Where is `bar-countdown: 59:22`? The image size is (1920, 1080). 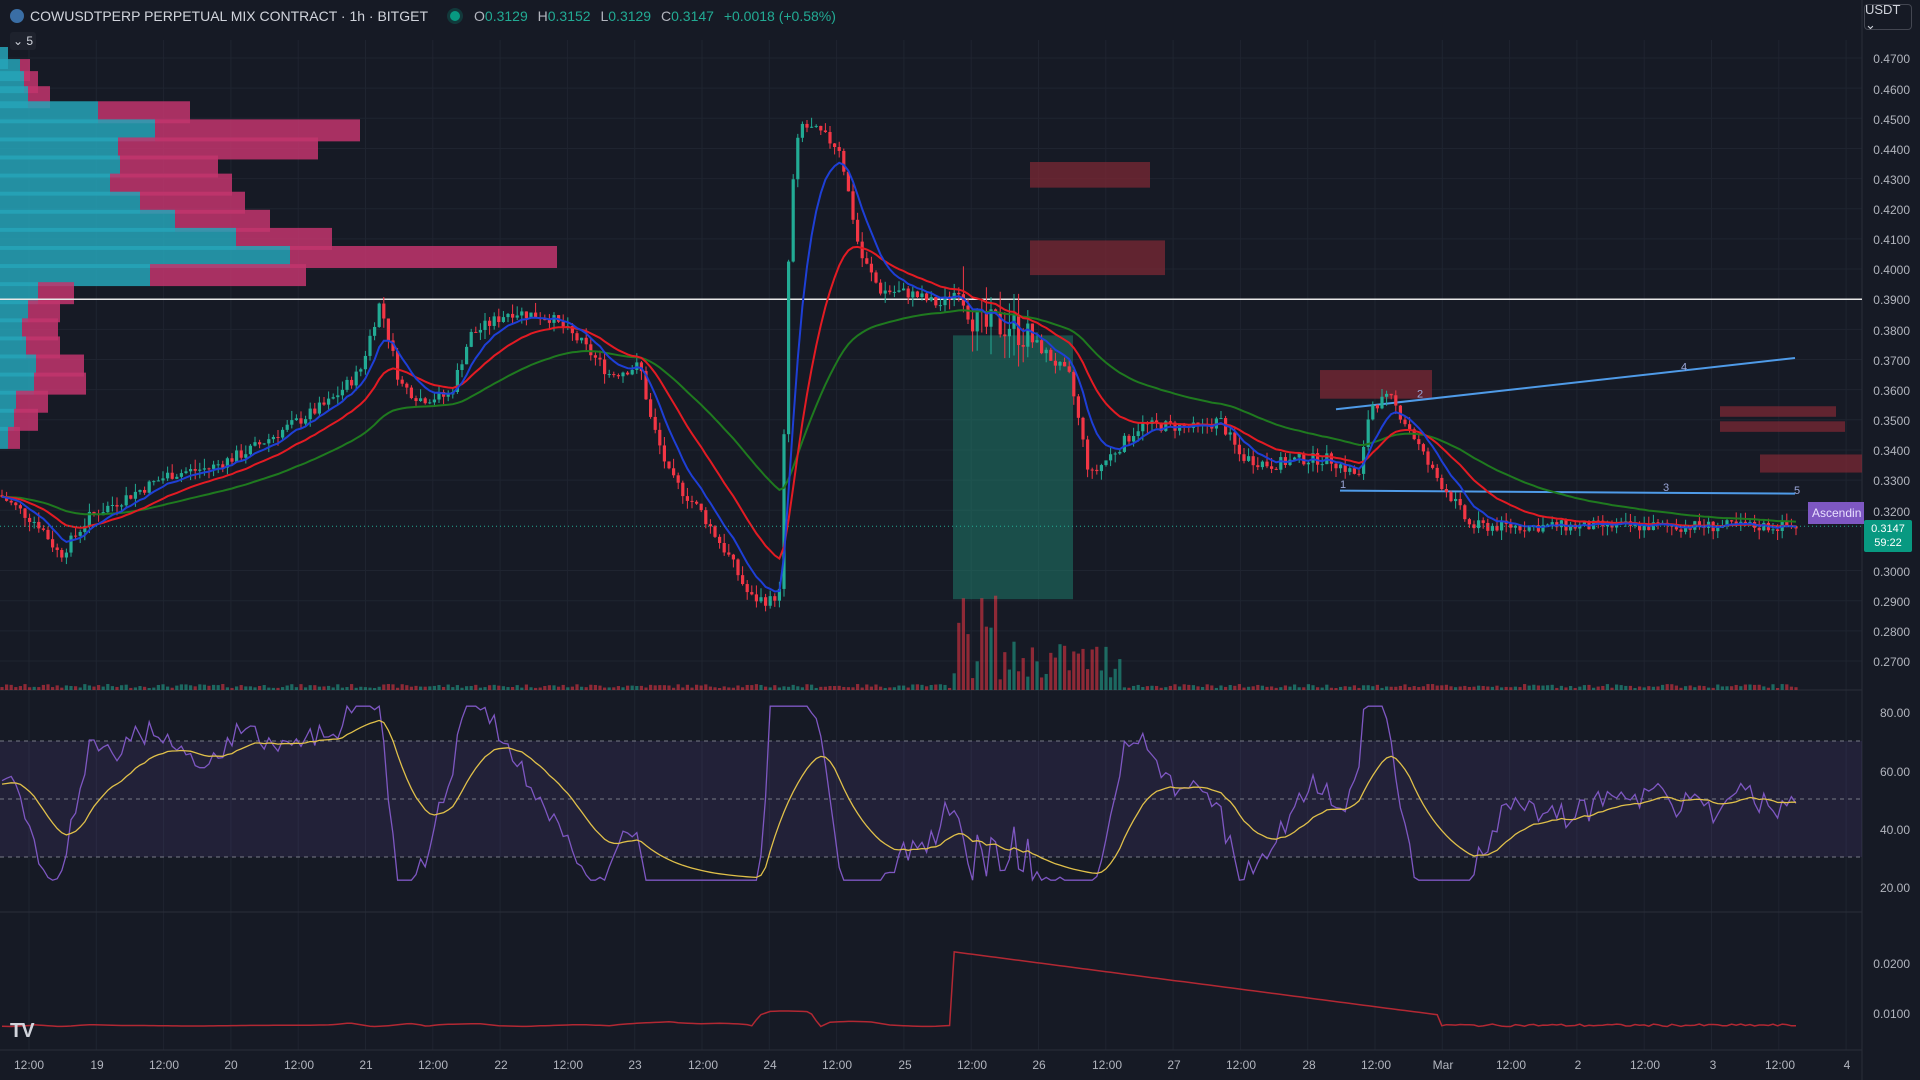 bar-countdown: 59:22 is located at coordinates (1888, 543).